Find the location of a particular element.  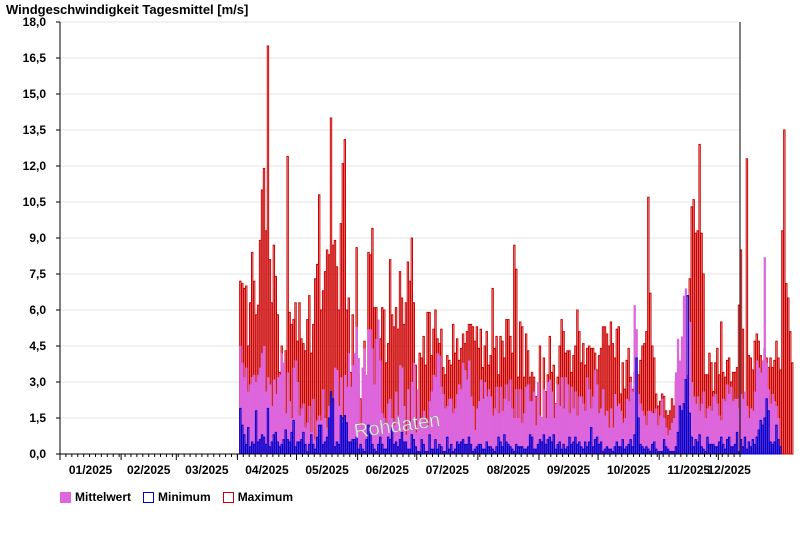

maximum-bar is located at coordinates (782, 342).